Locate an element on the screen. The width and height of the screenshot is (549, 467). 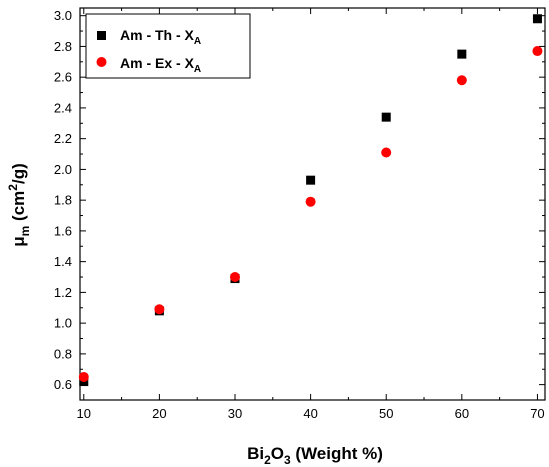
x-axis-title: Bi2O3 (Weight %) is located at coordinates (315, 455).